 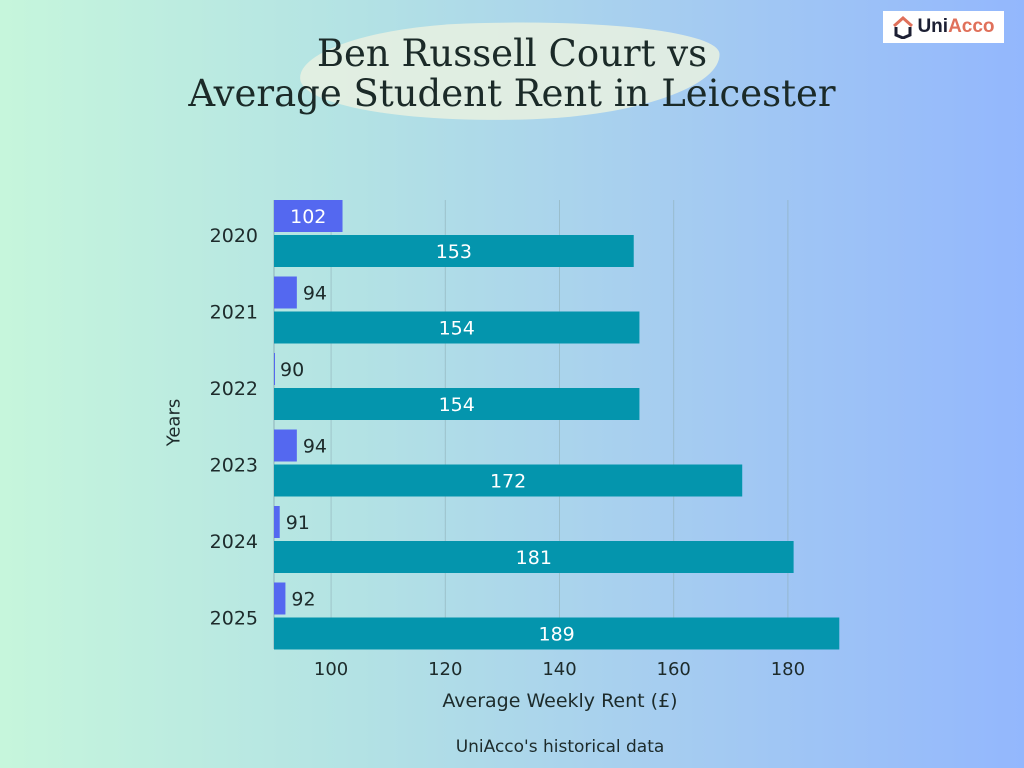 I want to click on y-tick-label: 2022, so click(x=234, y=389).